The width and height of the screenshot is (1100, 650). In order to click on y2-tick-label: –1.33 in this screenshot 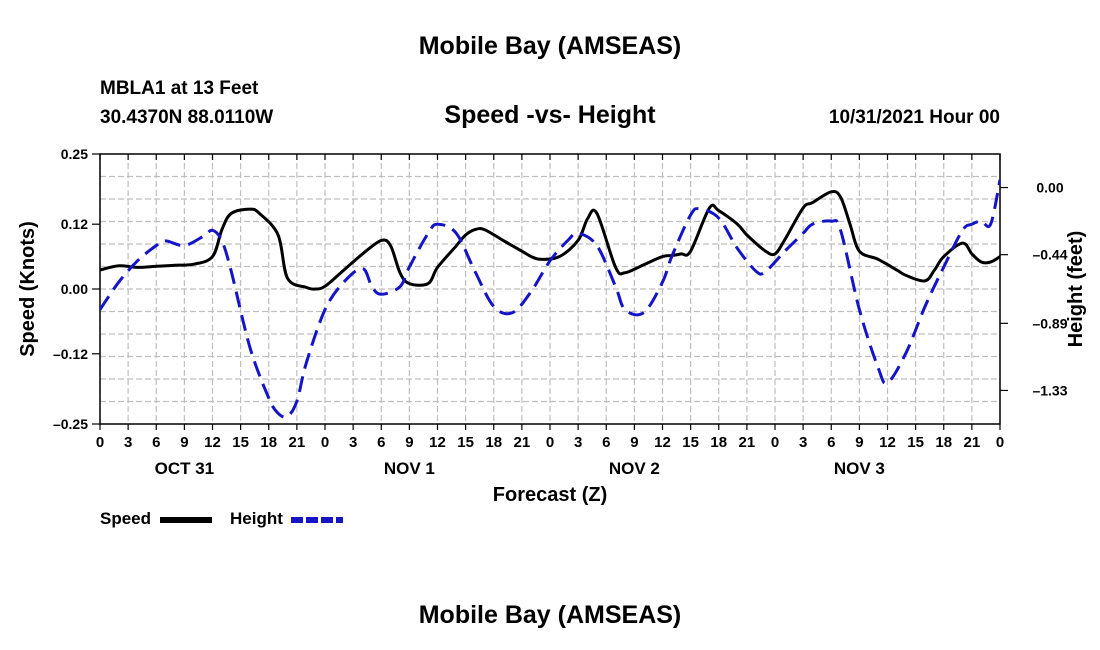, I will do `click(1049, 390)`.